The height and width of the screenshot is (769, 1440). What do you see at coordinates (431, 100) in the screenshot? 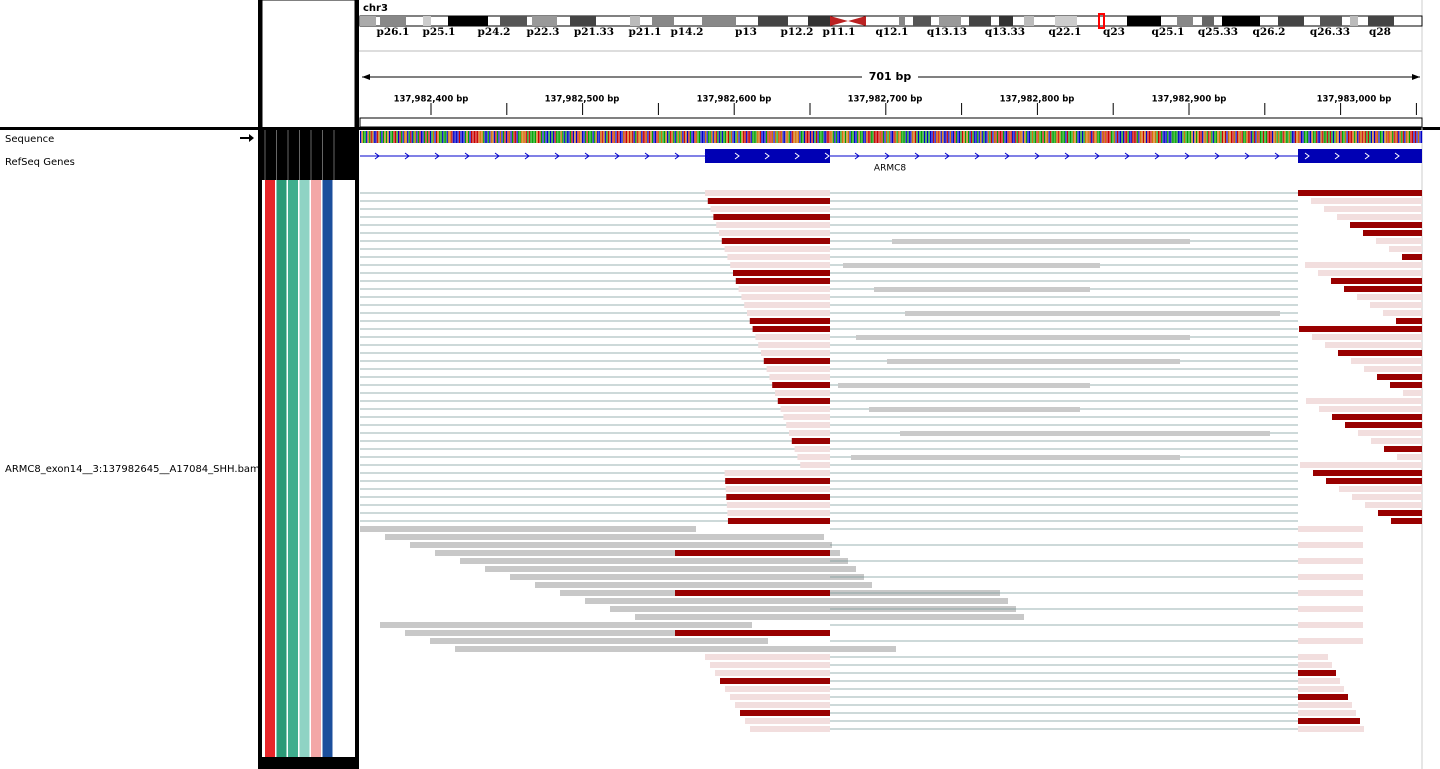
I see `position-label: 137,982,400 bp` at bounding box center [431, 100].